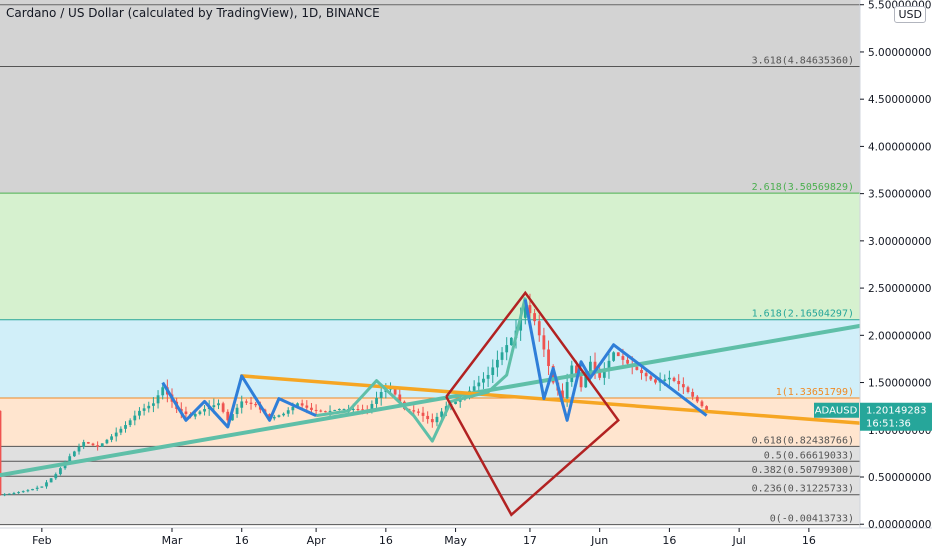  Describe the element at coordinates (888, 424) in the screenshot. I see `price-tag-countdown: 16:51:36` at that location.